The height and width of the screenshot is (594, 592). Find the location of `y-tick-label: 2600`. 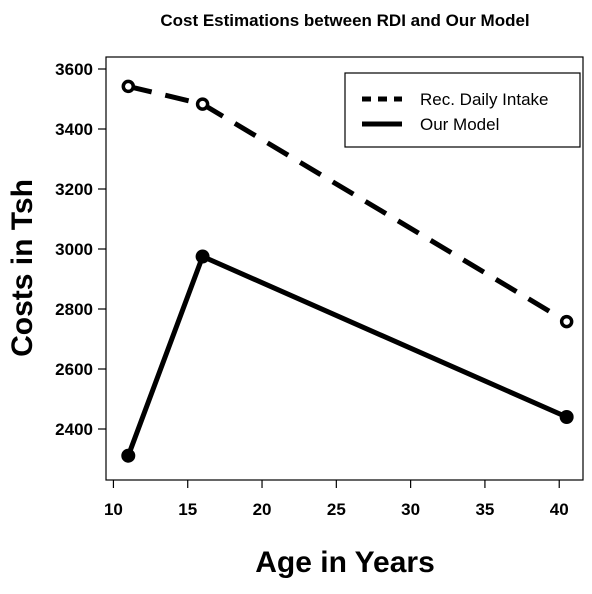

y-tick-label: 2600 is located at coordinates (74, 369).